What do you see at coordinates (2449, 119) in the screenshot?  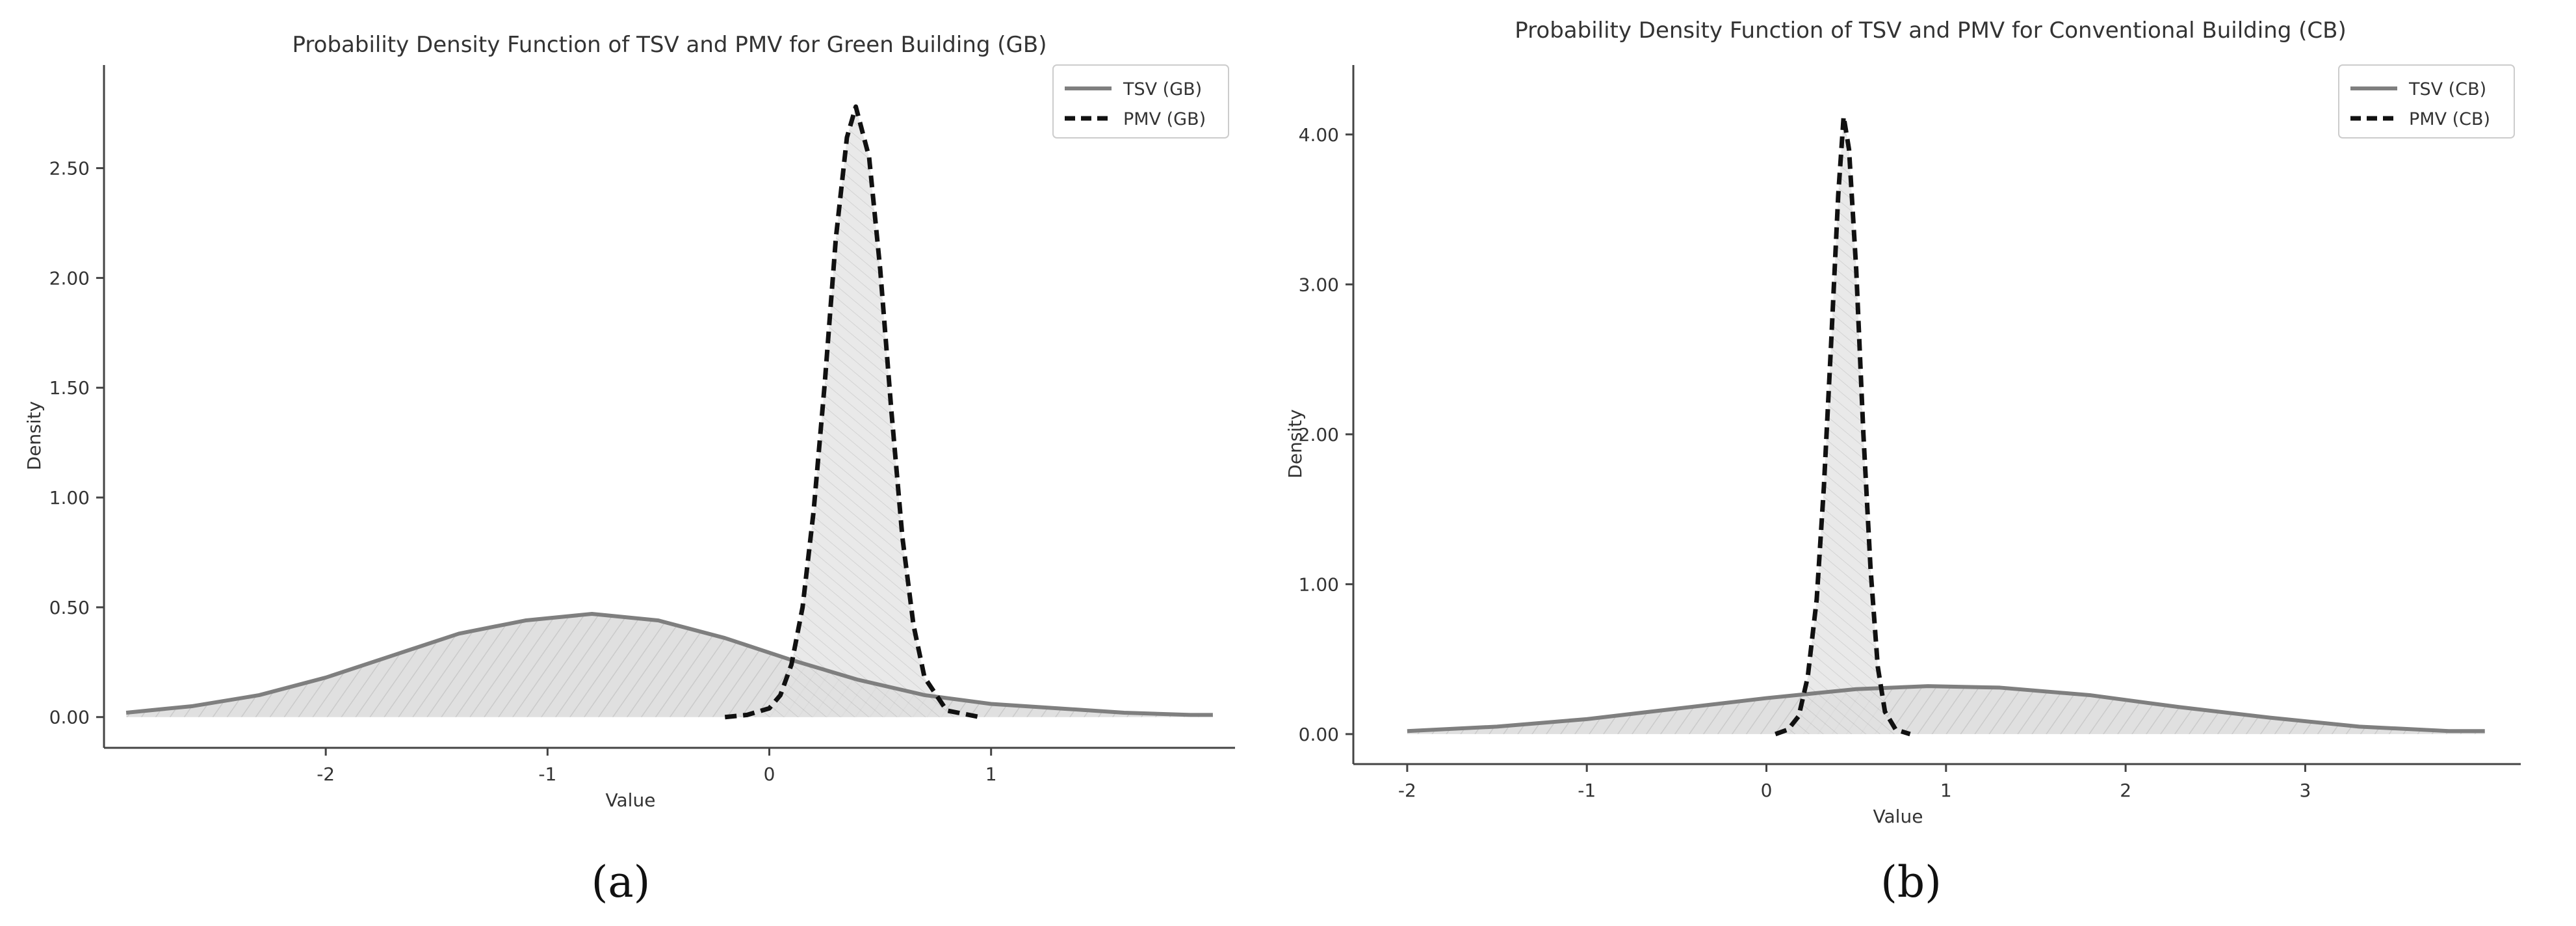 I see `legend-label: PMV (CB)` at bounding box center [2449, 119].